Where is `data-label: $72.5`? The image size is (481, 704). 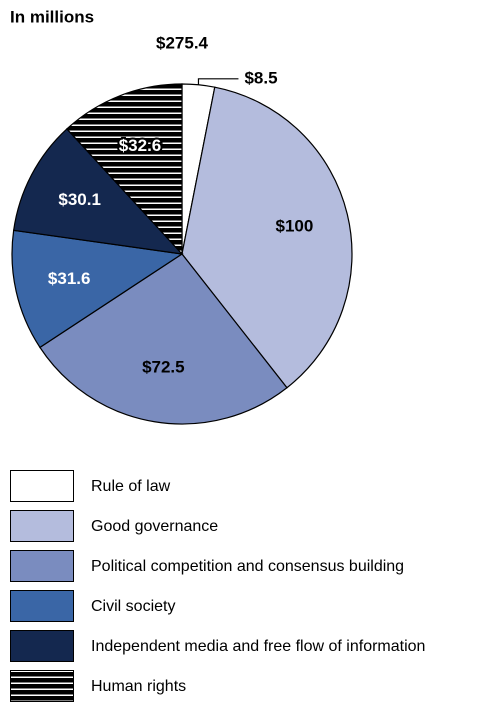
data-label: $72.5 is located at coordinates (163, 367).